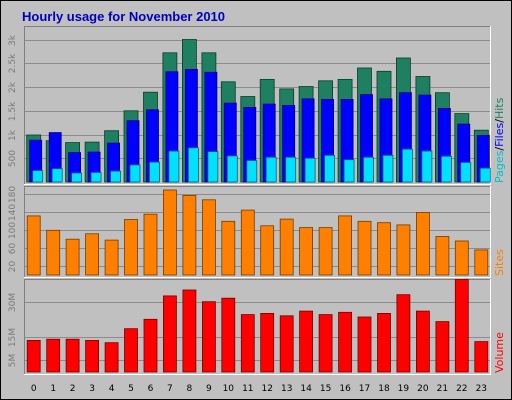 The height and width of the screenshot is (400, 512). I want to click on y-tick-label: 100, so click(13, 230).